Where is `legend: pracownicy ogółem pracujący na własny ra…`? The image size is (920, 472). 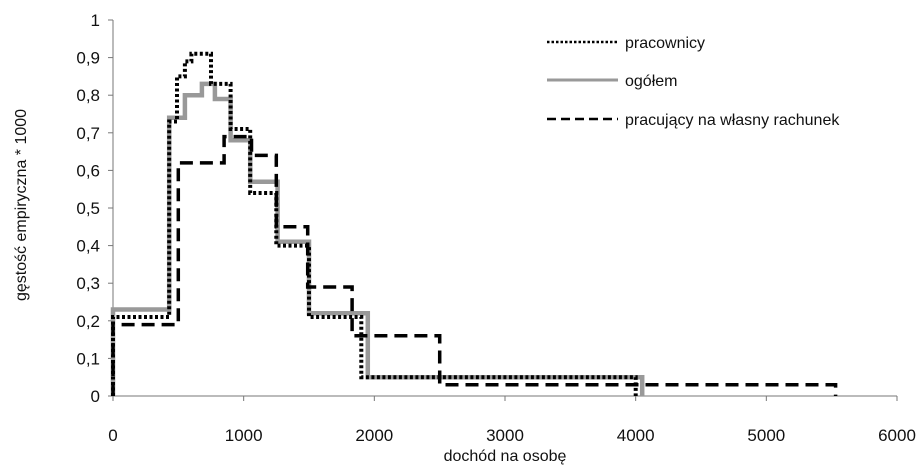
legend: pracownicy ogółem pracujący na własny ra… is located at coordinates (693, 82).